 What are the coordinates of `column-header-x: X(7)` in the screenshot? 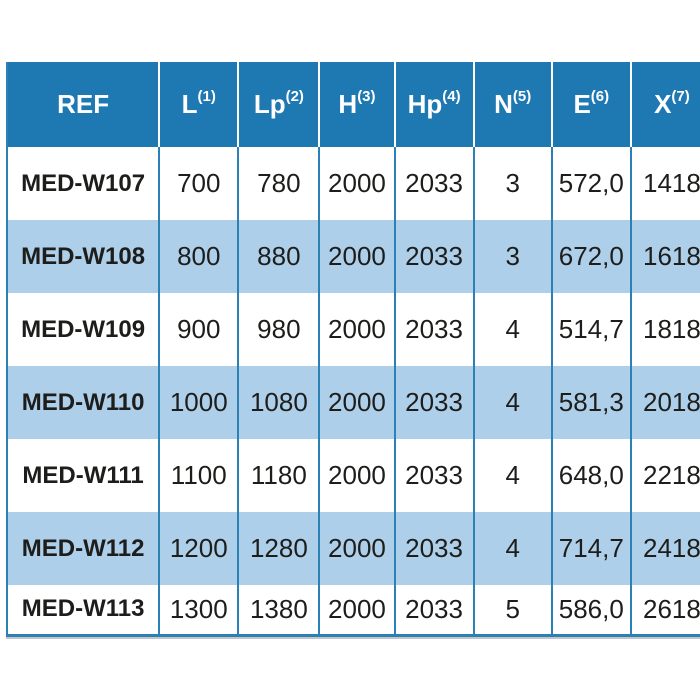 It's located at (664, 104).